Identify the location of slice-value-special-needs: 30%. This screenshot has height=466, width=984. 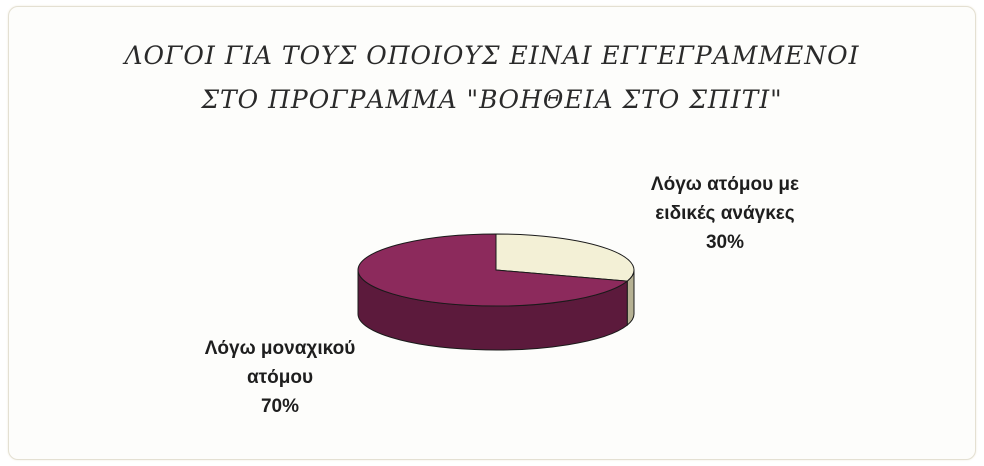
(725, 242).